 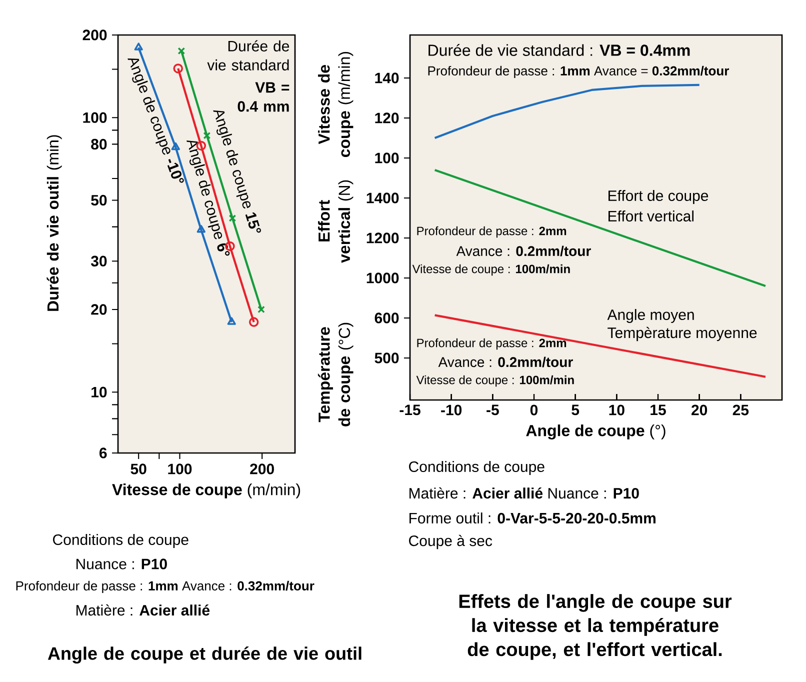 I want to click on x-axis-title: Angle de coupe (°), so click(x=596, y=432).